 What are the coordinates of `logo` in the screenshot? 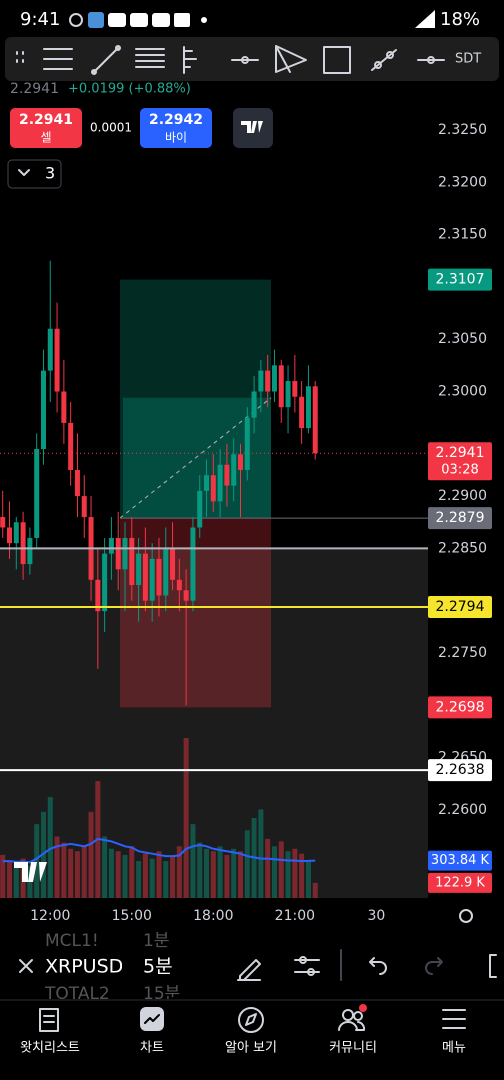 It's located at (252, 127).